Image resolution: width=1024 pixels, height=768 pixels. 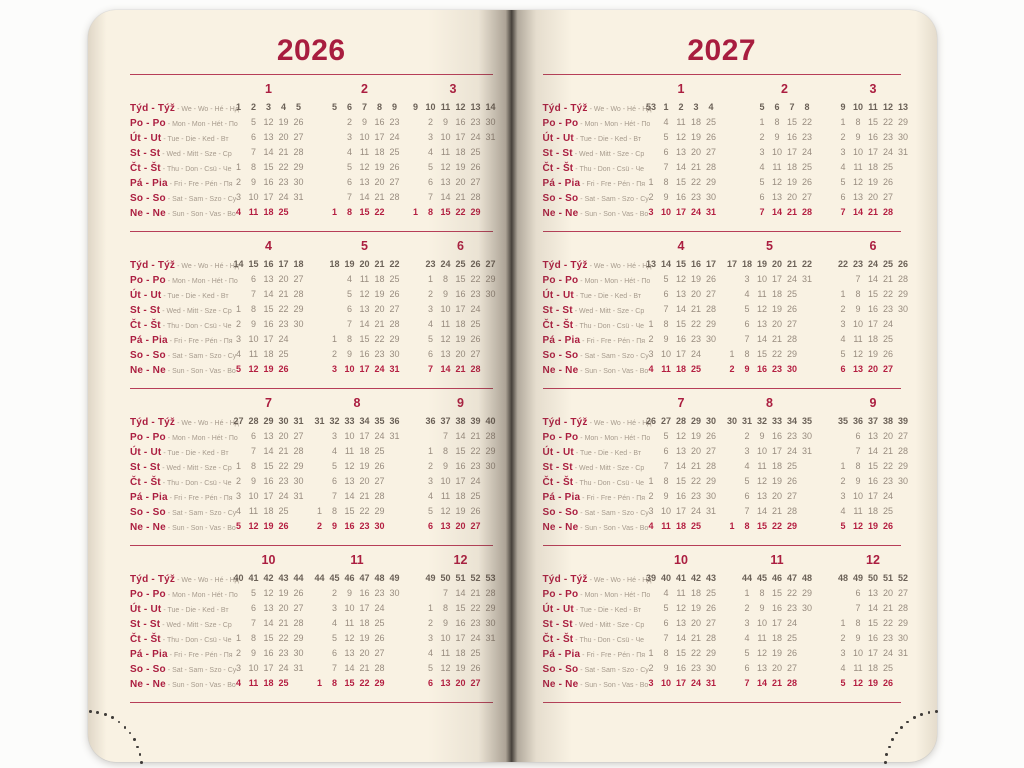 What do you see at coordinates (872, 510) in the screenshot?
I see `date-cell: 18` at bounding box center [872, 510].